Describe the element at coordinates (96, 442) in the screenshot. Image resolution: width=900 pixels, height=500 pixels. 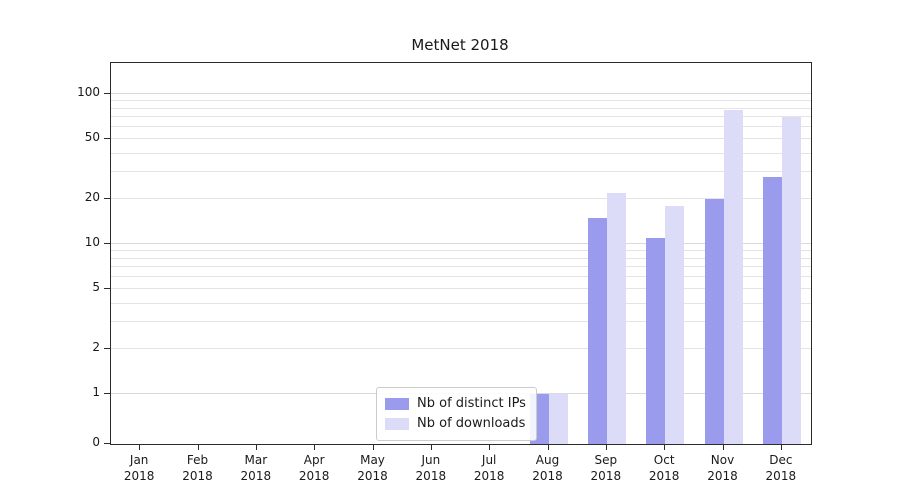
I see `y-axis-tick-label: 0` at that location.